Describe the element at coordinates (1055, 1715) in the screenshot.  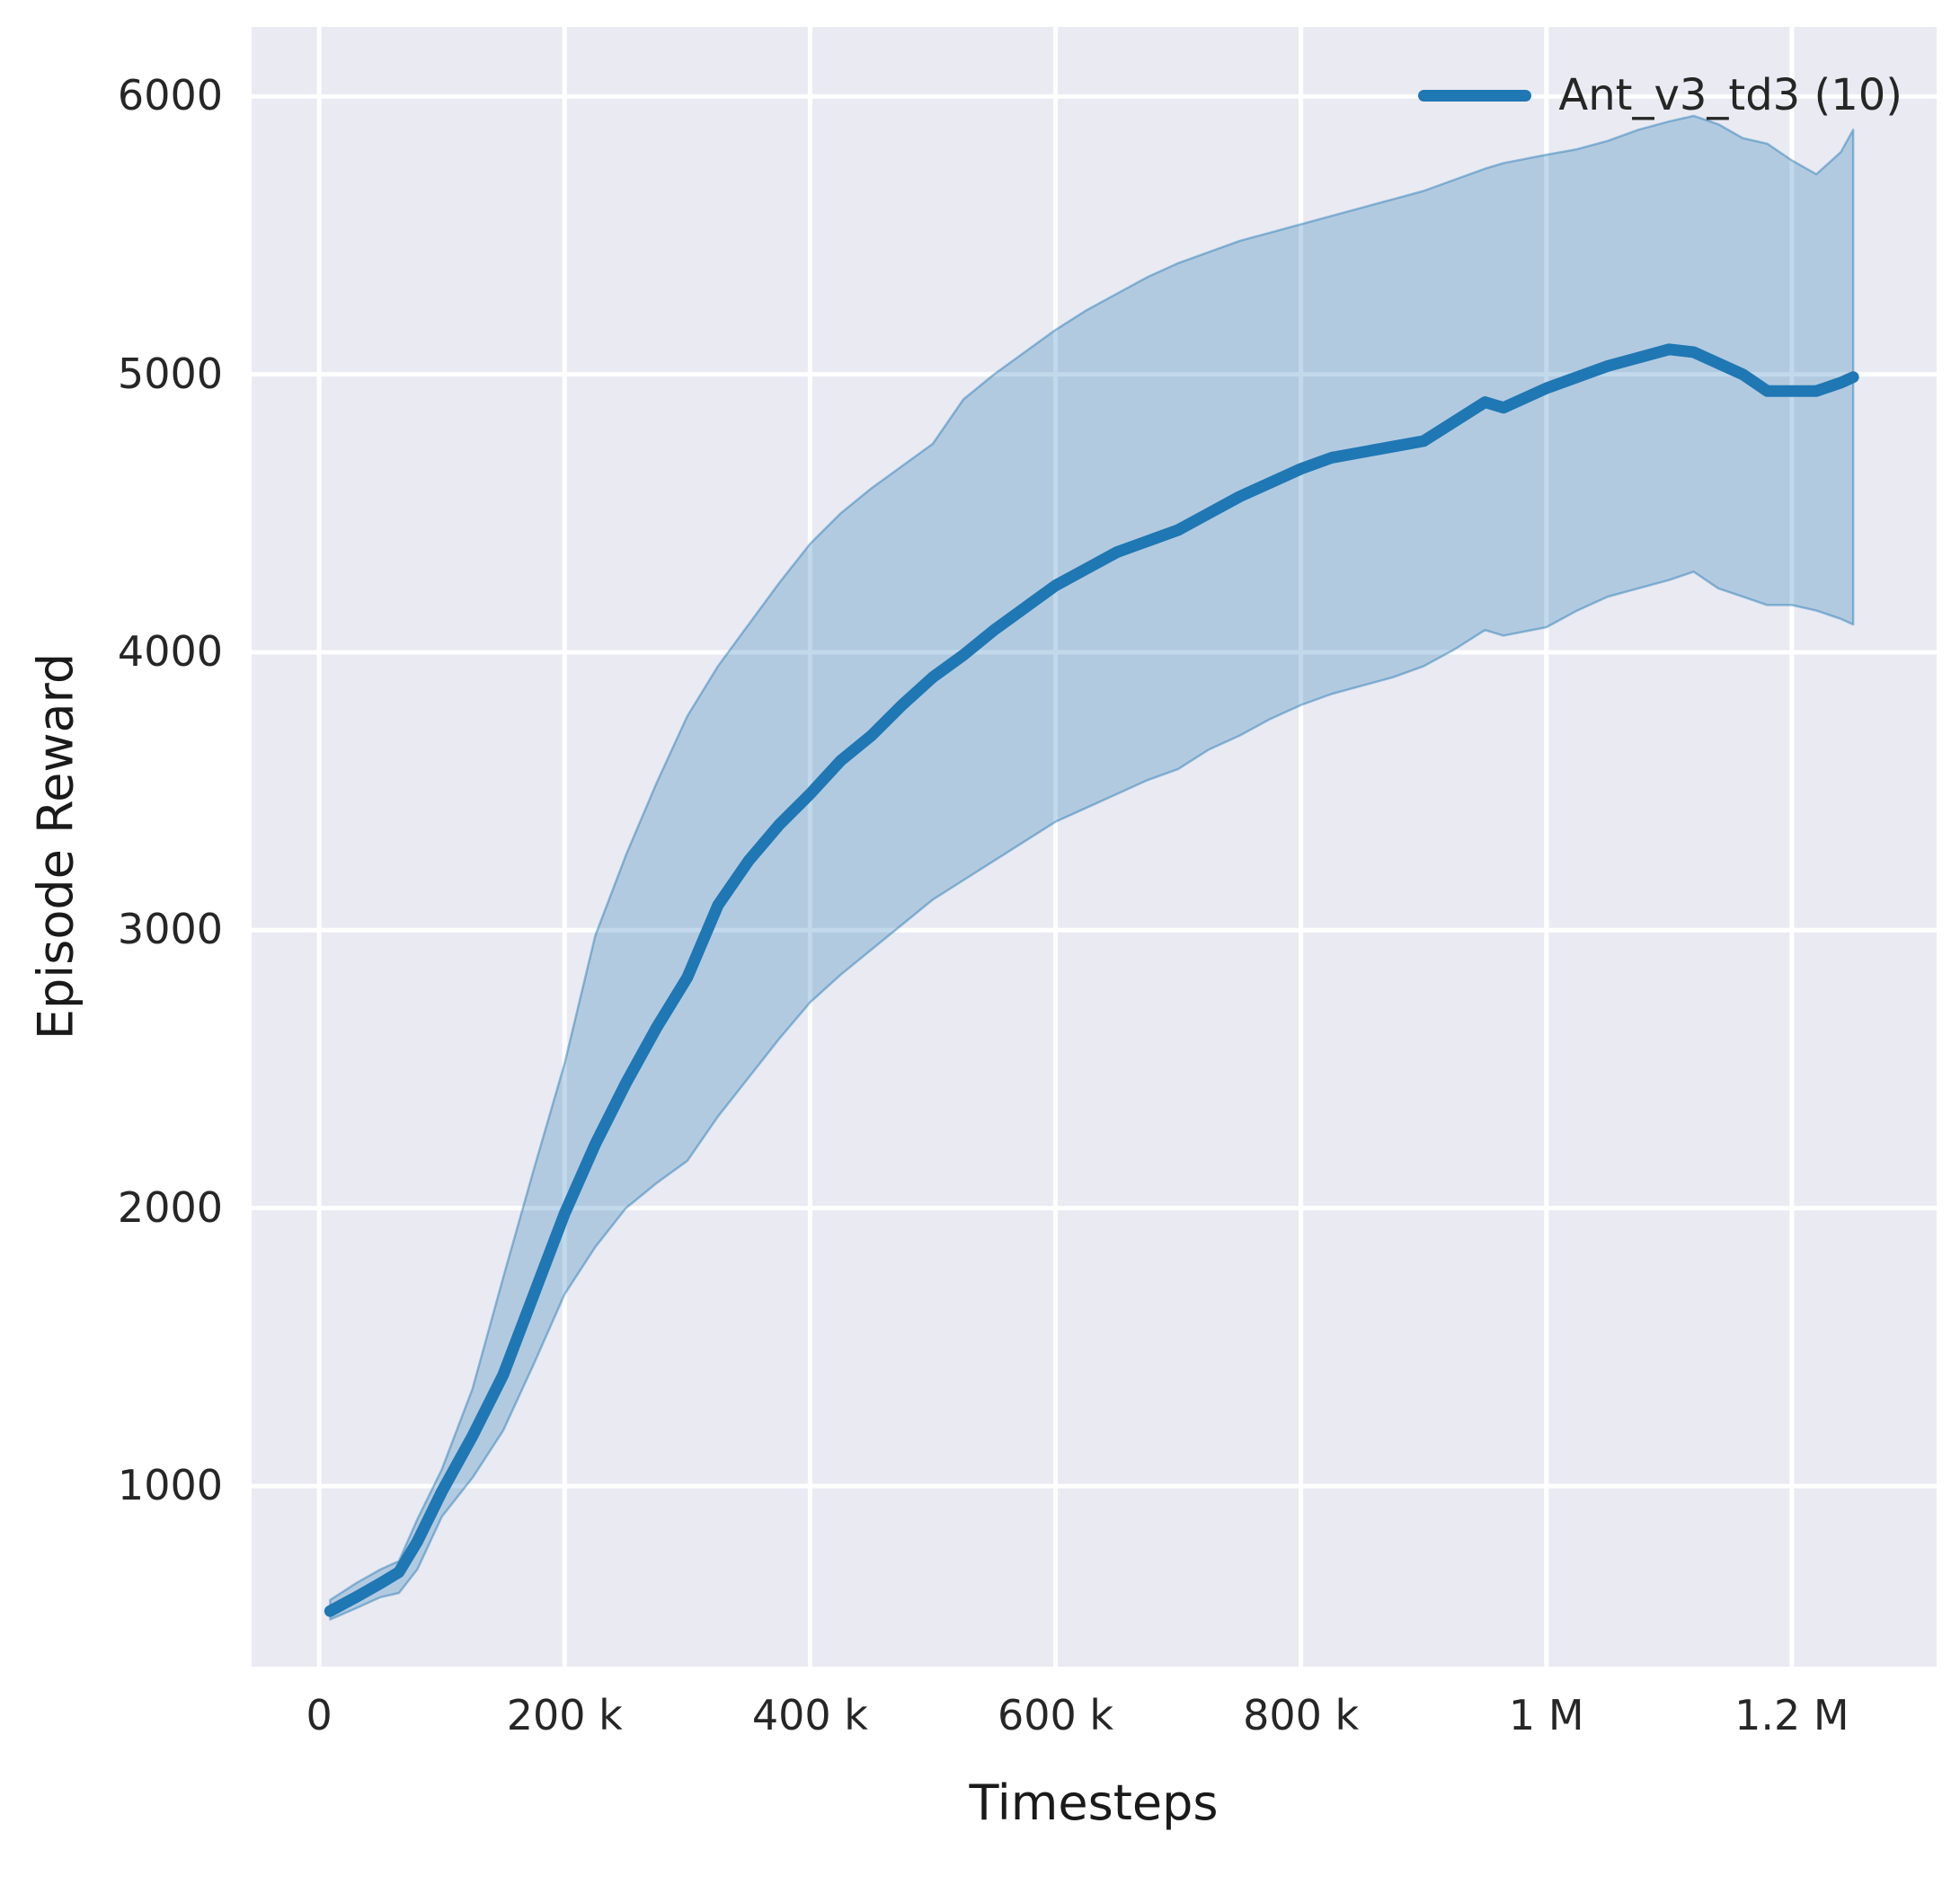
I see `x-tick-label: 600 k` at that location.